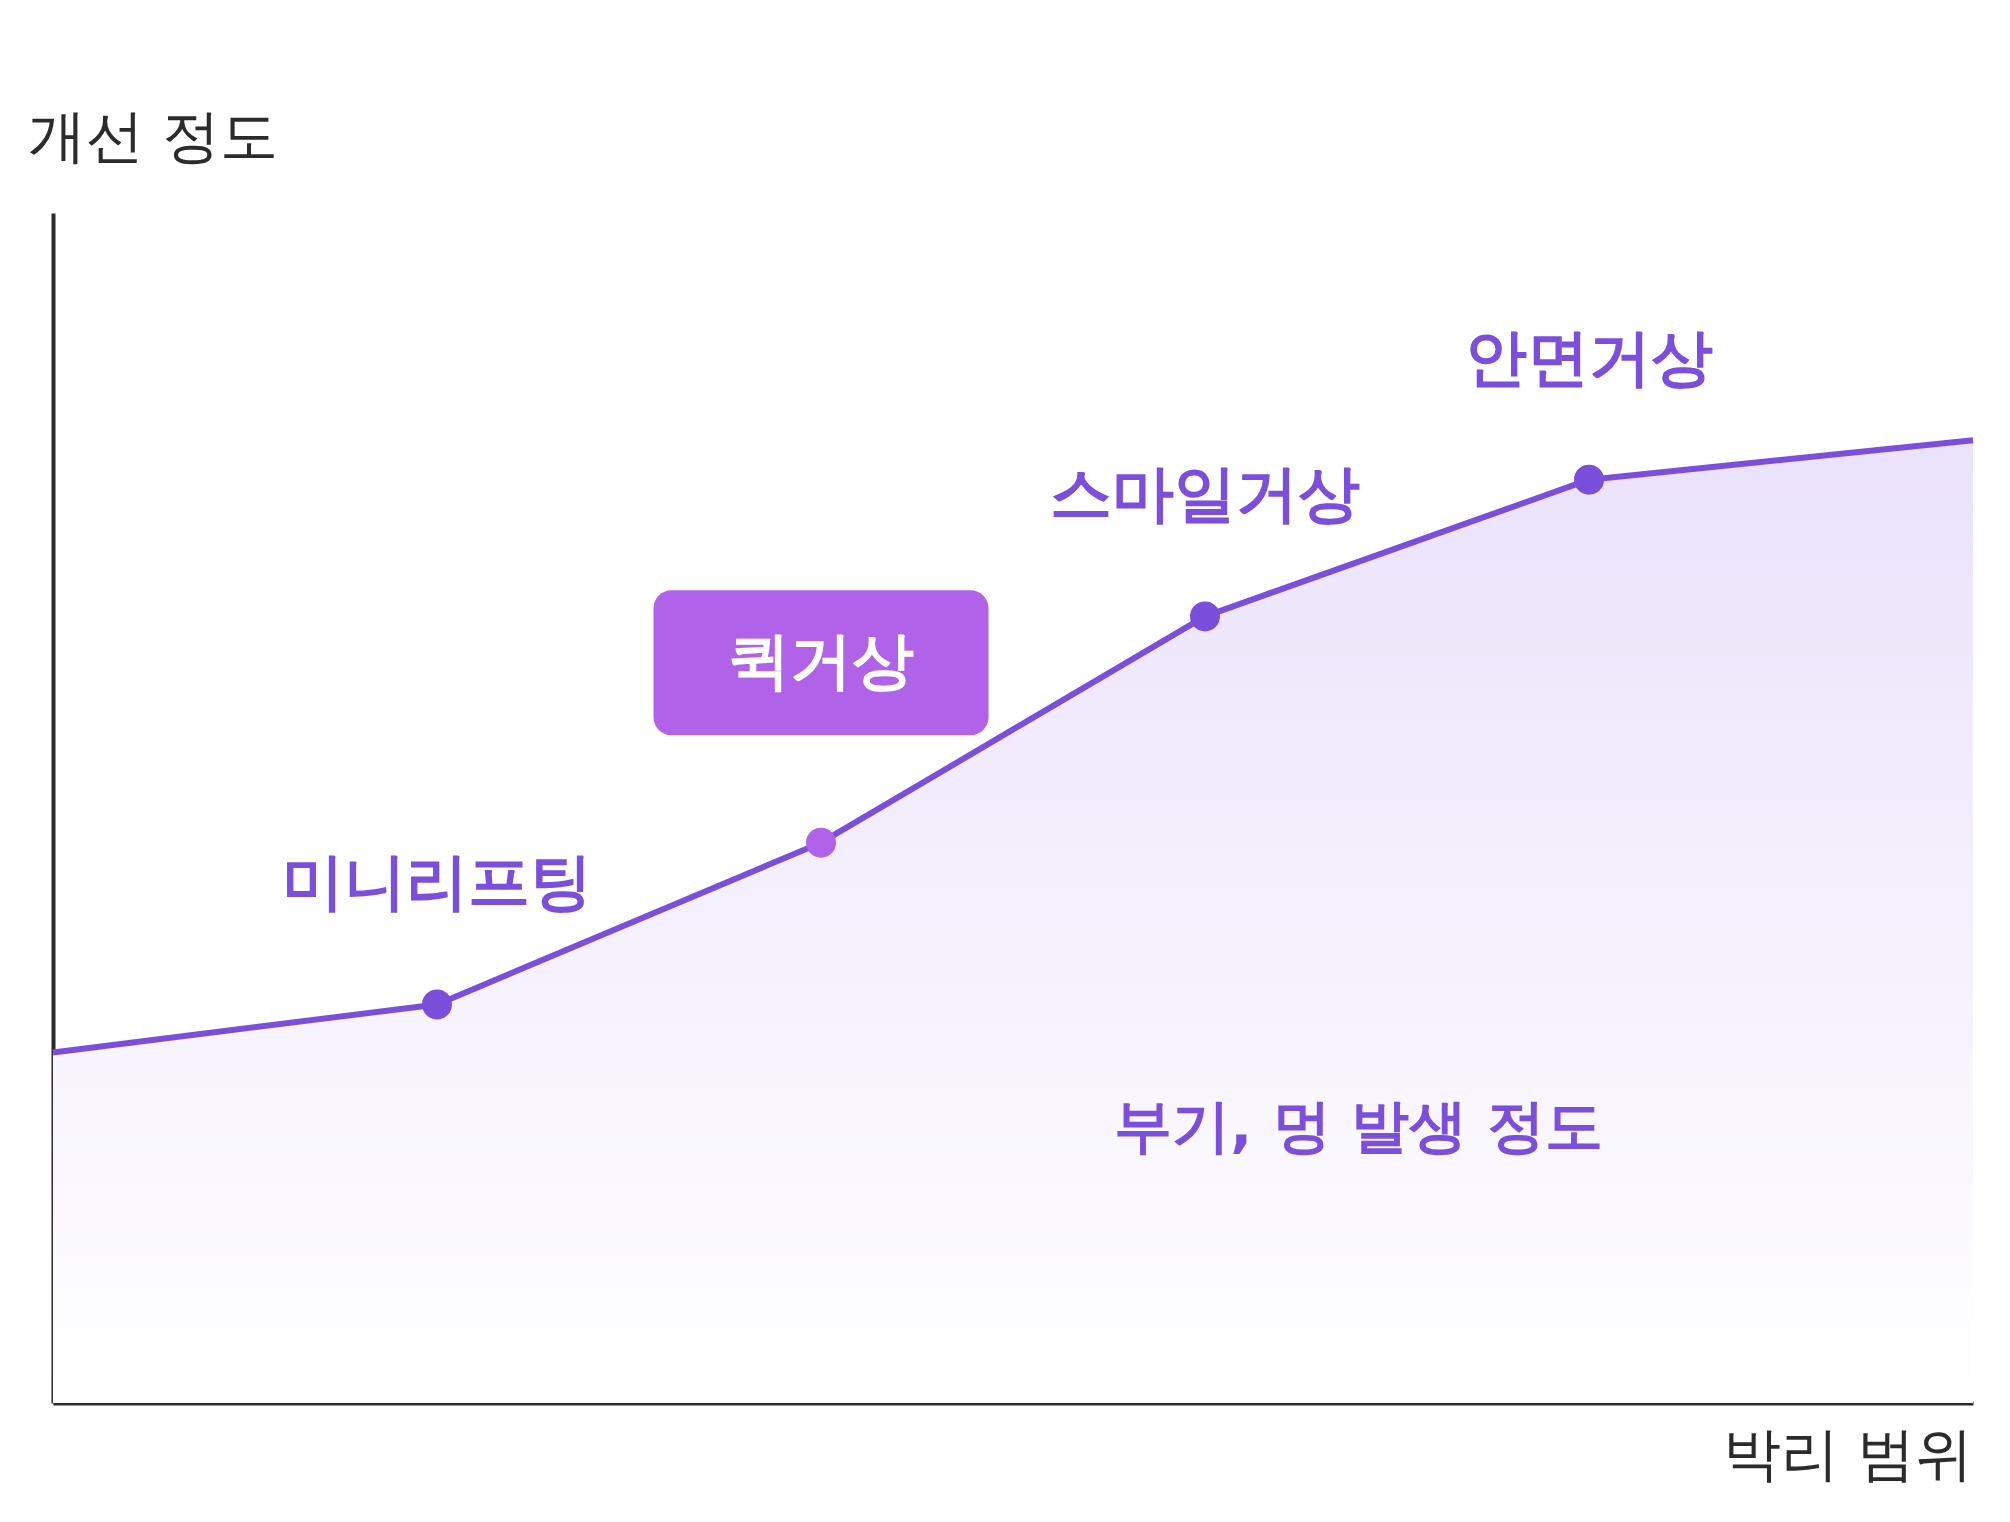  What do you see at coordinates (821, 660) in the screenshot?
I see `x-tick-label: 퀵거상` at bounding box center [821, 660].